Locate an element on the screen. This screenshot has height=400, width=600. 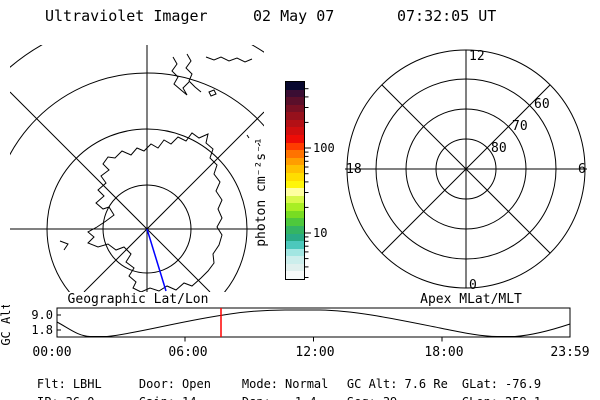
status-dsp: Dsp:1.4 is located at coordinates (265, 390).